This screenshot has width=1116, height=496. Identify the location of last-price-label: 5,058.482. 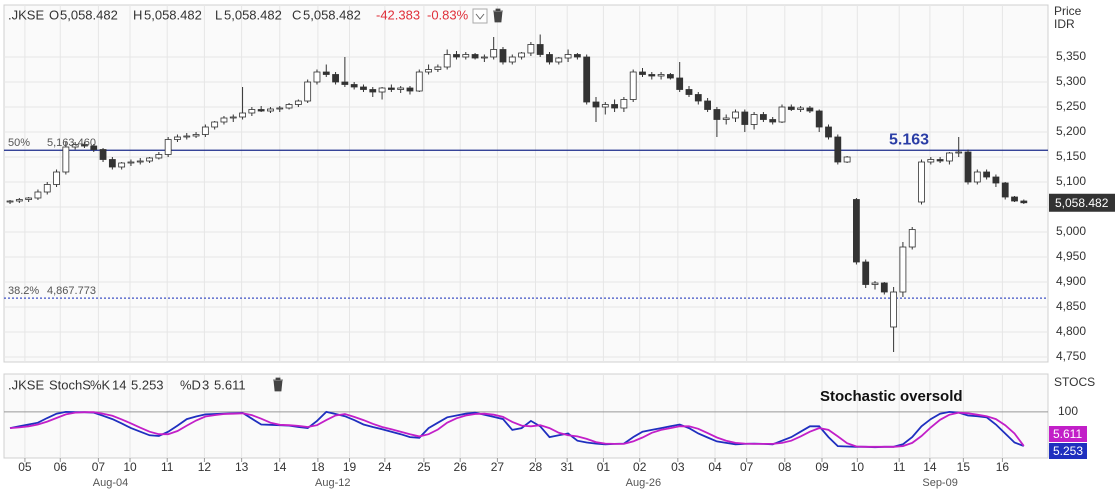
(1082, 203).